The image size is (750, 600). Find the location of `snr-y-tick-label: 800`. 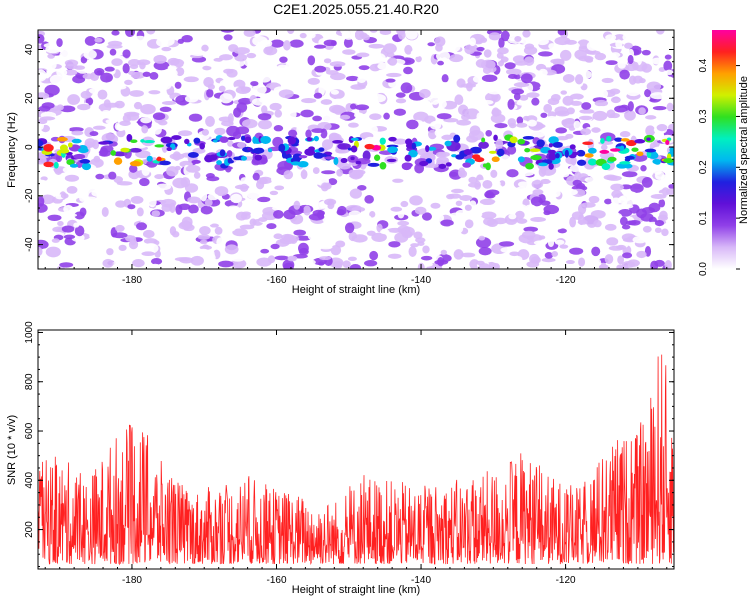

snr-y-tick-label: 800 is located at coordinates (29, 381).